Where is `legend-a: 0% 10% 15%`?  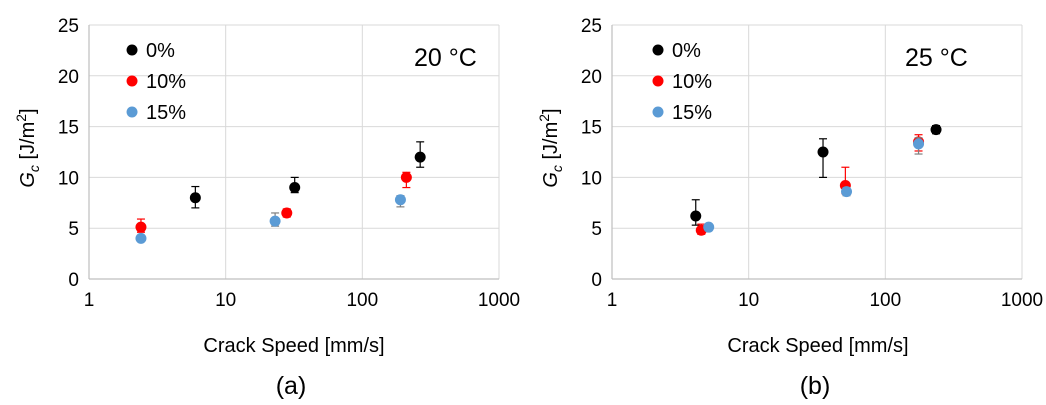
legend-a: 0% 10% 15% is located at coordinates (156, 82).